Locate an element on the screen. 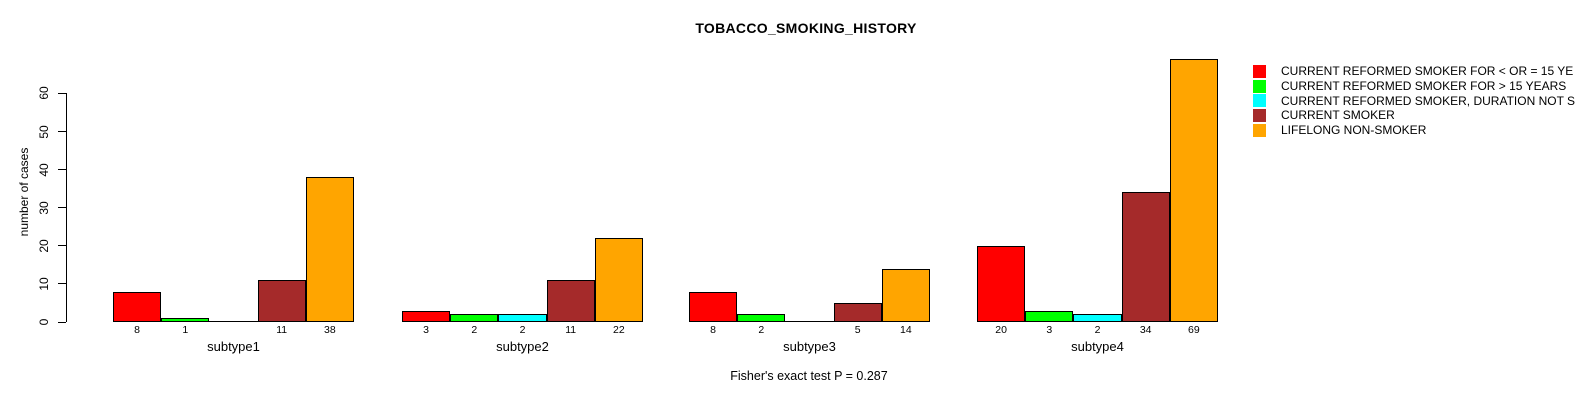 The image size is (1590, 400). chart-title: TOBACCO_SMOKING_HISTORY is located at coordinates (806, 28).